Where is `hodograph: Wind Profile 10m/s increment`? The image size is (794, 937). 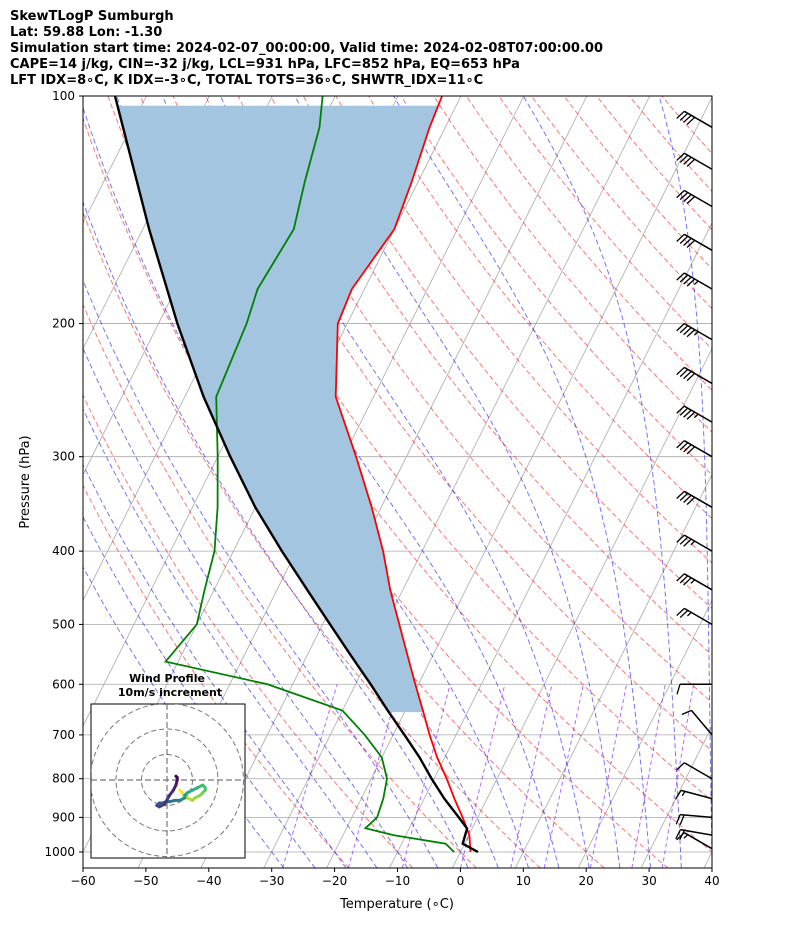
hodograph: Wind Profile 10m/s increment is located at coordinates (168, 765).